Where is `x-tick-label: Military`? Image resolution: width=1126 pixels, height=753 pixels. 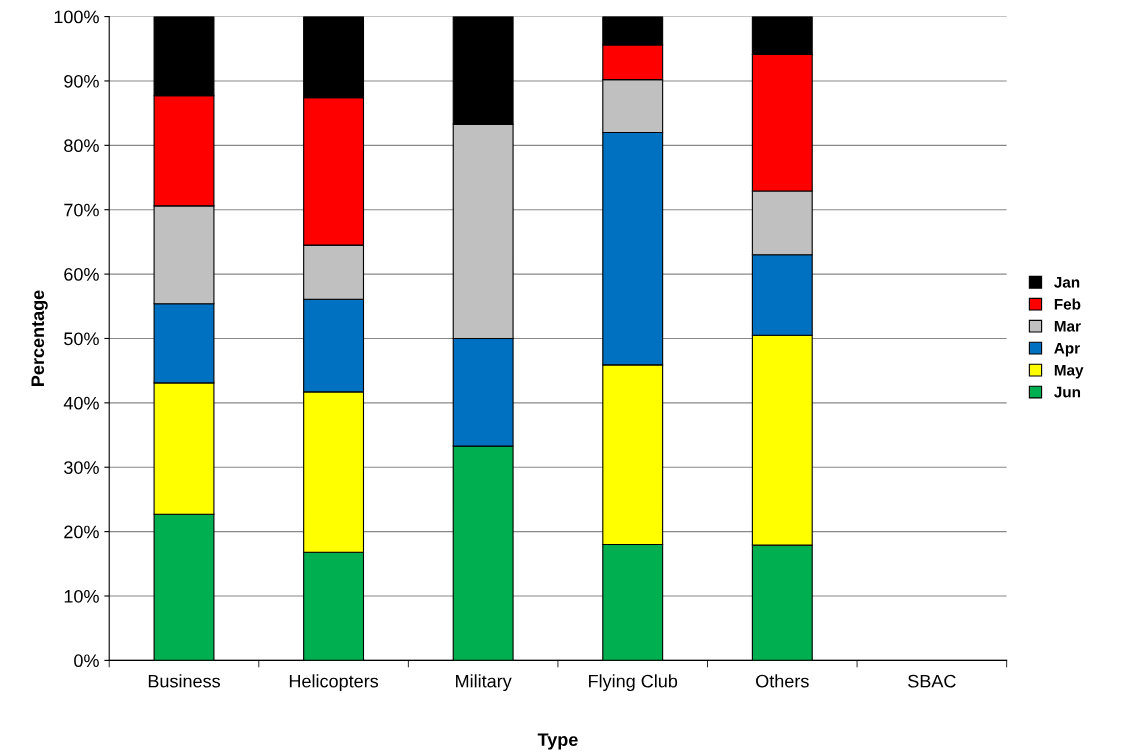
x-tick-label: Military is located at coordinates (484, 683).